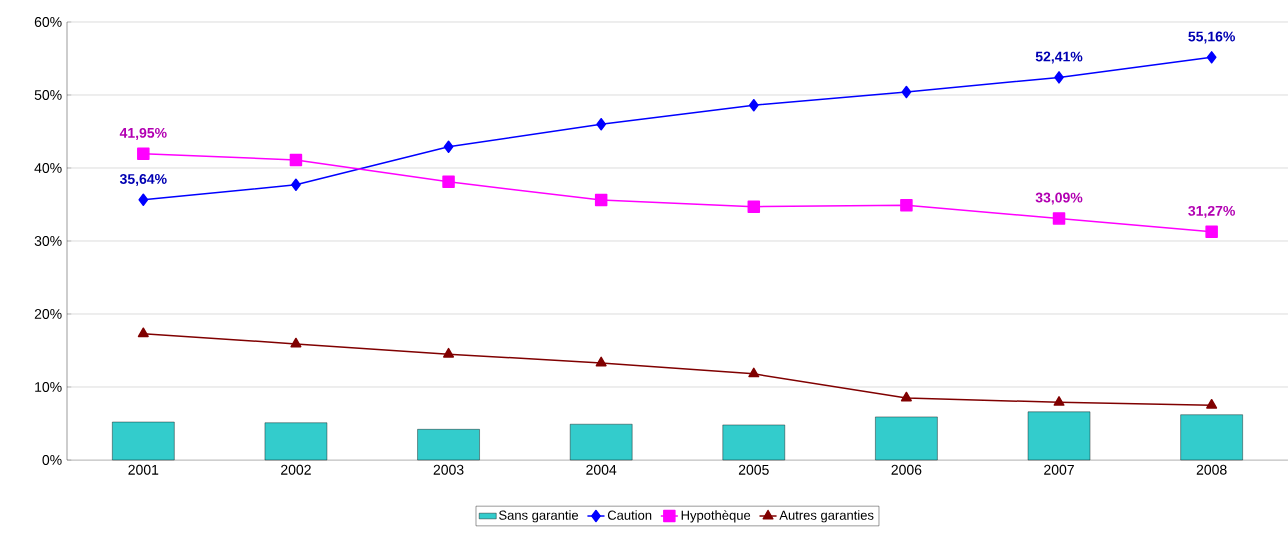 This screenshot has width=1288, height=534. Describe the element at coordinates (52, 460) in the screenshot. I see `y-tick-label: 0%` at that location.